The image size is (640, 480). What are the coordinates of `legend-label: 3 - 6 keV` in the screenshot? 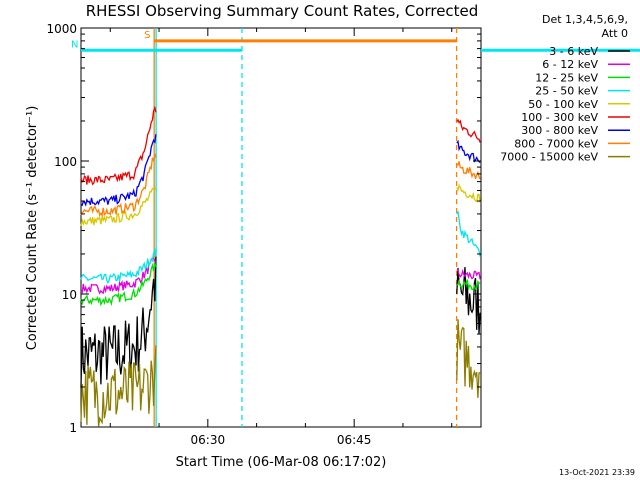 It's located at (573, 51).